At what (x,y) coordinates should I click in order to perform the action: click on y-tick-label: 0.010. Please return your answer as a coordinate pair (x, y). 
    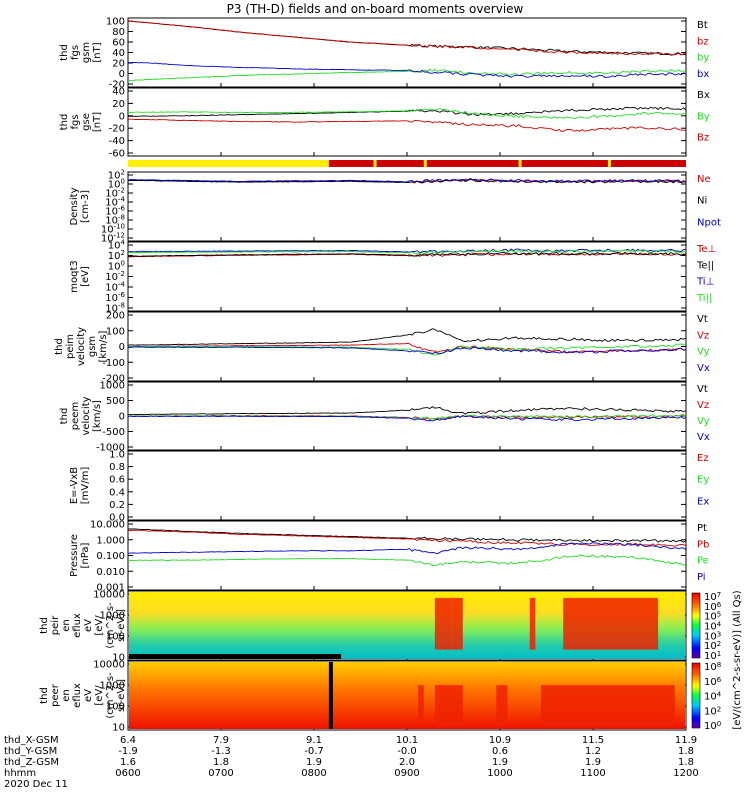
    Looking at the image, I should click on (110, 572).